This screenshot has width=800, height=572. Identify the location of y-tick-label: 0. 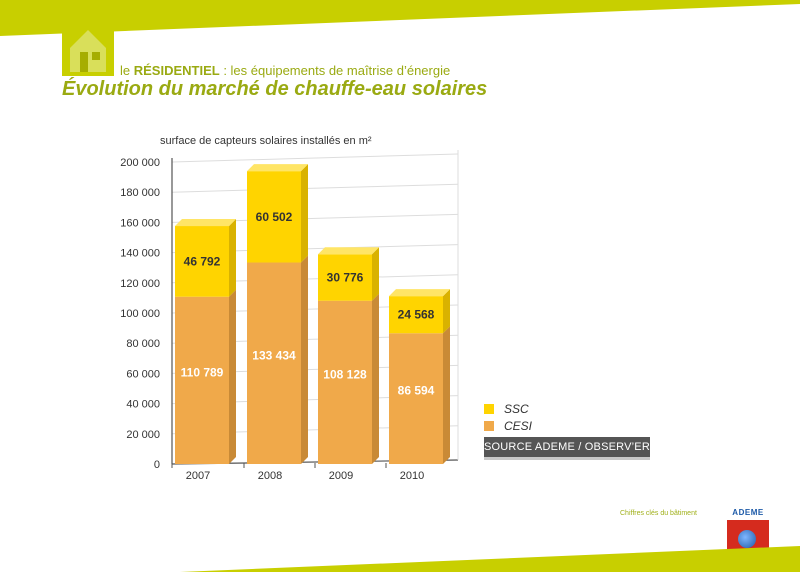
(157, 465).